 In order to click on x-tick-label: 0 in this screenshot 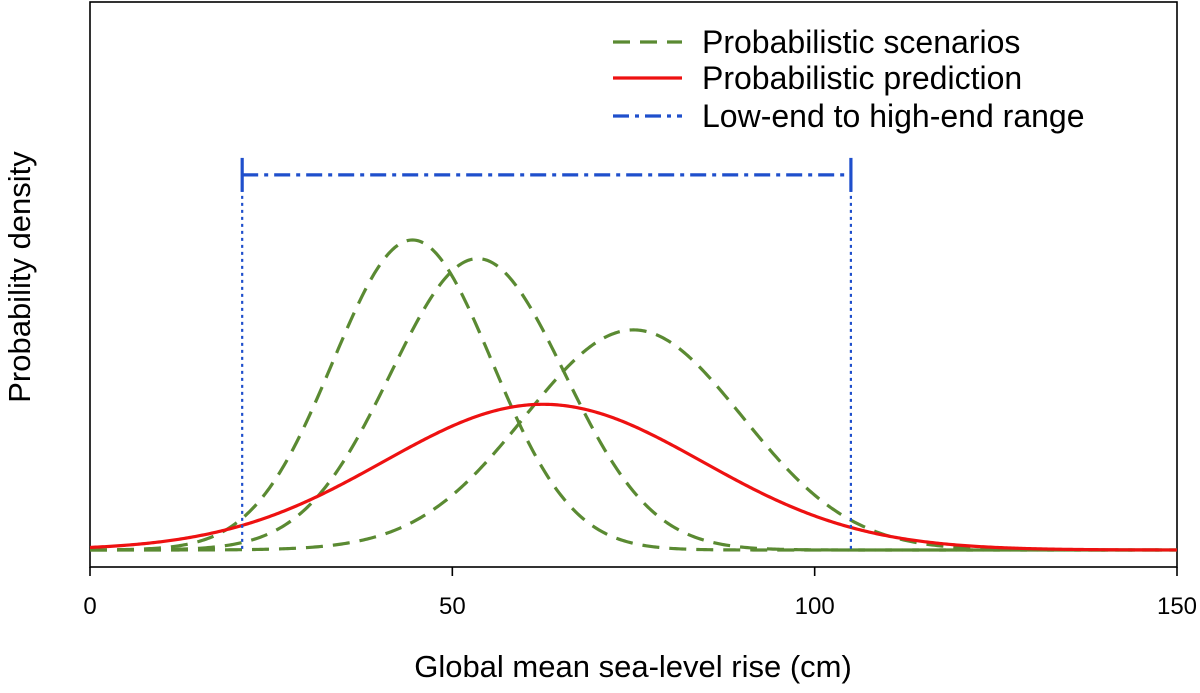, I will do `click(89, 606)`.